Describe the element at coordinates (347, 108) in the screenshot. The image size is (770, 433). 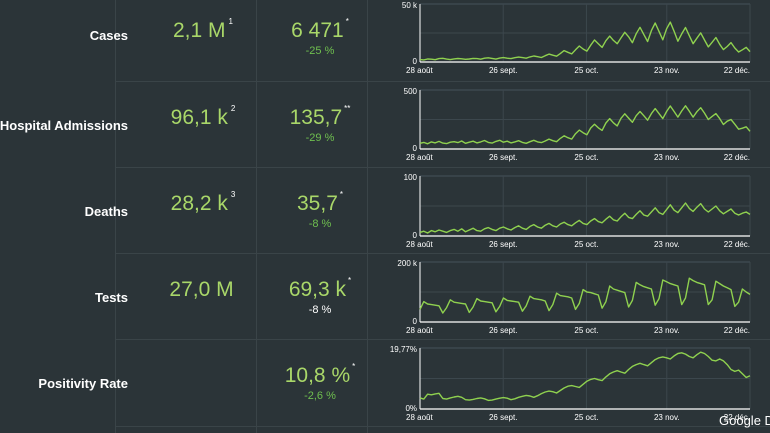
I see `footnote-marker: **` at that location.